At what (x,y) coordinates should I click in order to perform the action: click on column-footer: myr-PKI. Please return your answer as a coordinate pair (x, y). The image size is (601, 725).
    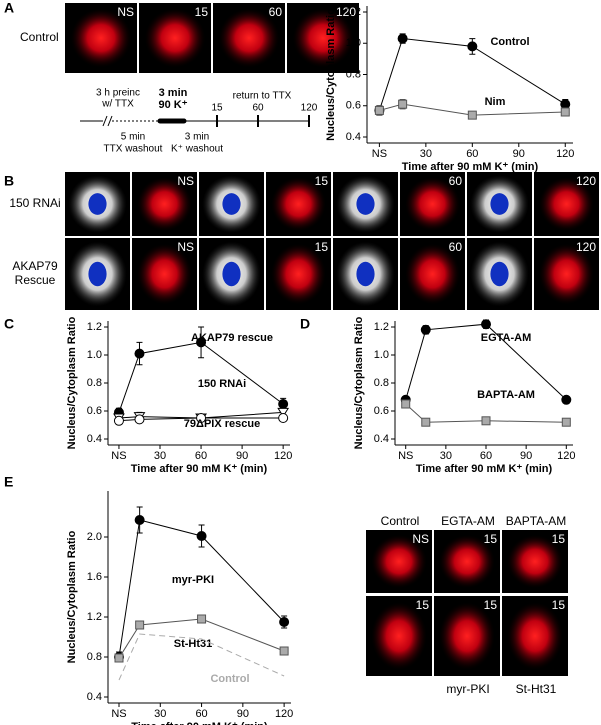
    Looking at the image, I should click on (467, 689).